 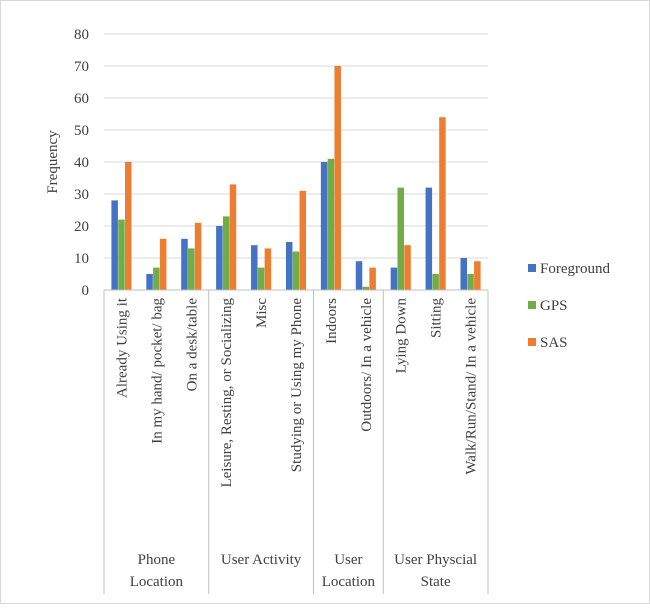 What do you see at coordinates (297, 385) in the screenshot?
I see `x-category-label: Studying or Using my Phone` at bounding box center [297, 385].